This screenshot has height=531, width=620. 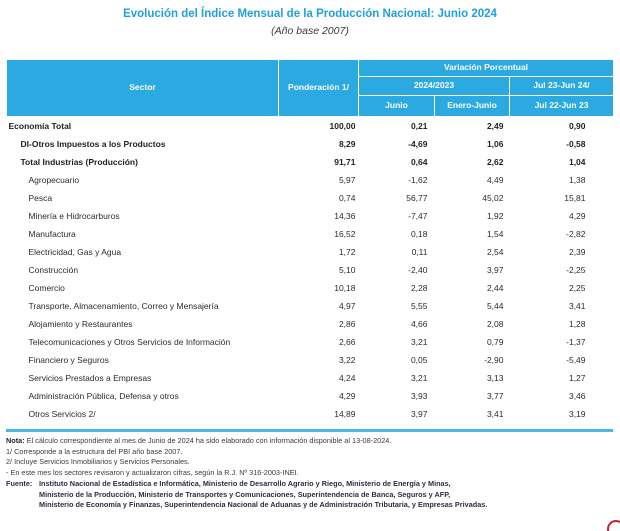 I want to click on enero-junio-cell: 45,02, so click(x=493, y=198).